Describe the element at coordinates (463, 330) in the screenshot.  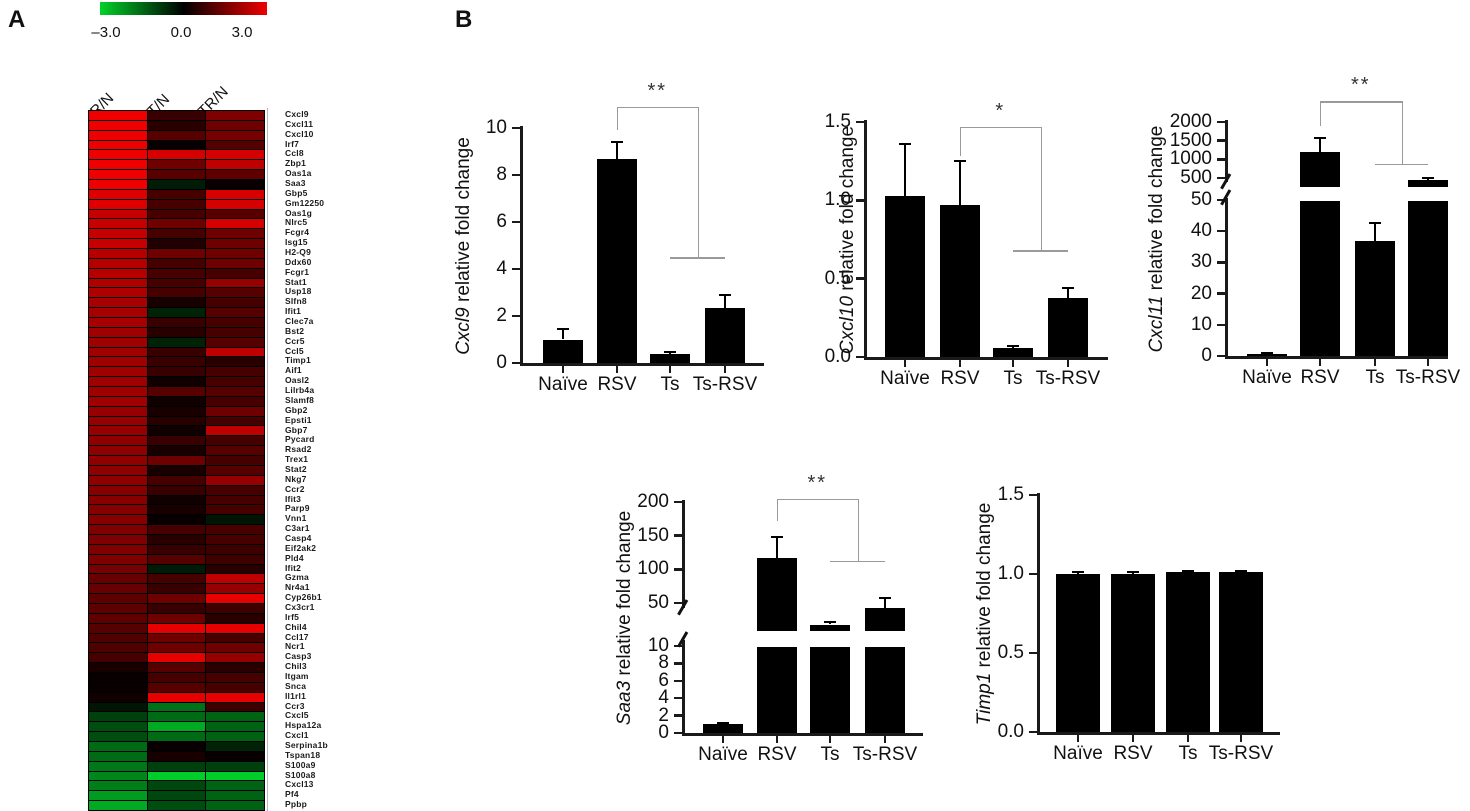
I see `ylabel-gene: Cxcl9` at that location.